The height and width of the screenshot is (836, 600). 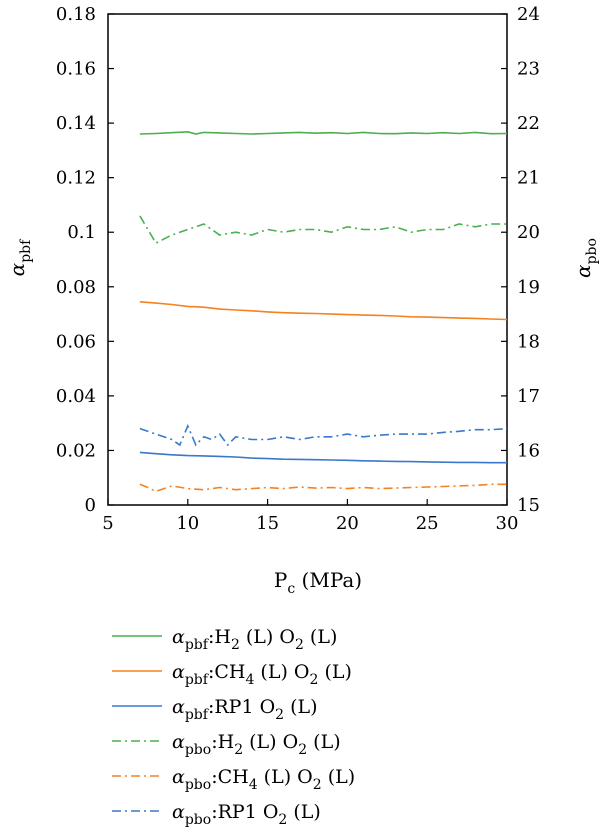 I want to click on y-right-tick-label: 20, so click(x=528, y=232).